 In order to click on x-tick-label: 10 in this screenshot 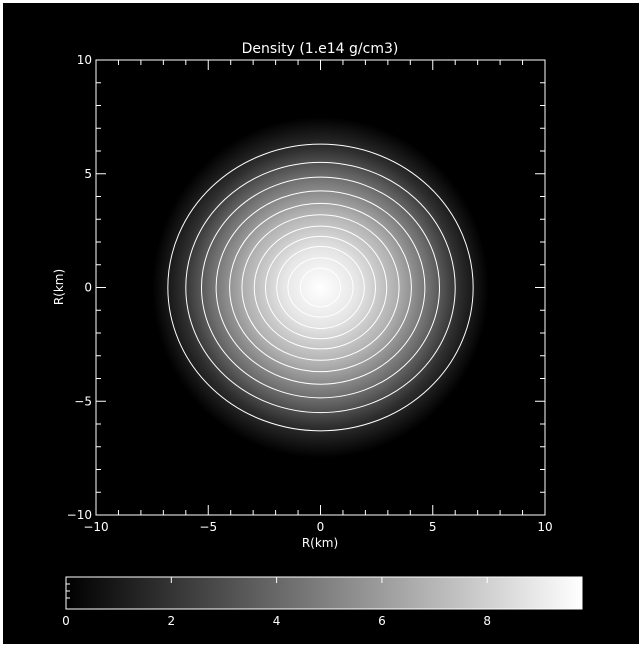, I will do `click(544, 527)`.